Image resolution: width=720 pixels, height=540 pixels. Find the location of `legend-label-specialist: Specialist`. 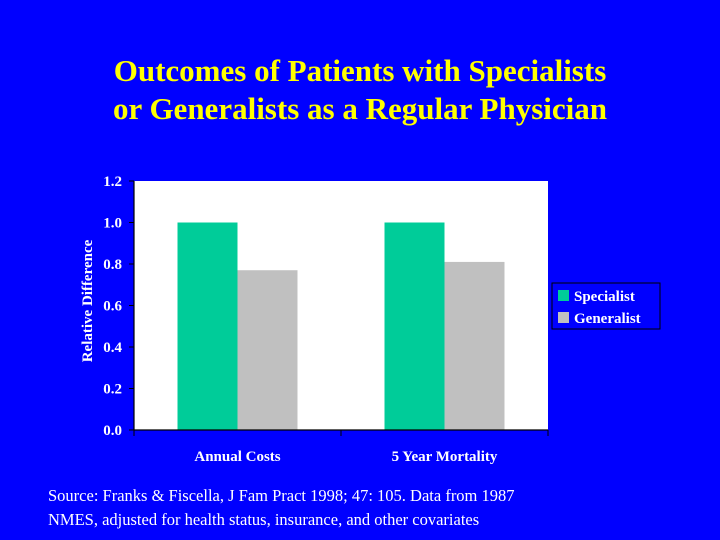

legend-label-specialist: Specialist is located at coordinates (604, 297).